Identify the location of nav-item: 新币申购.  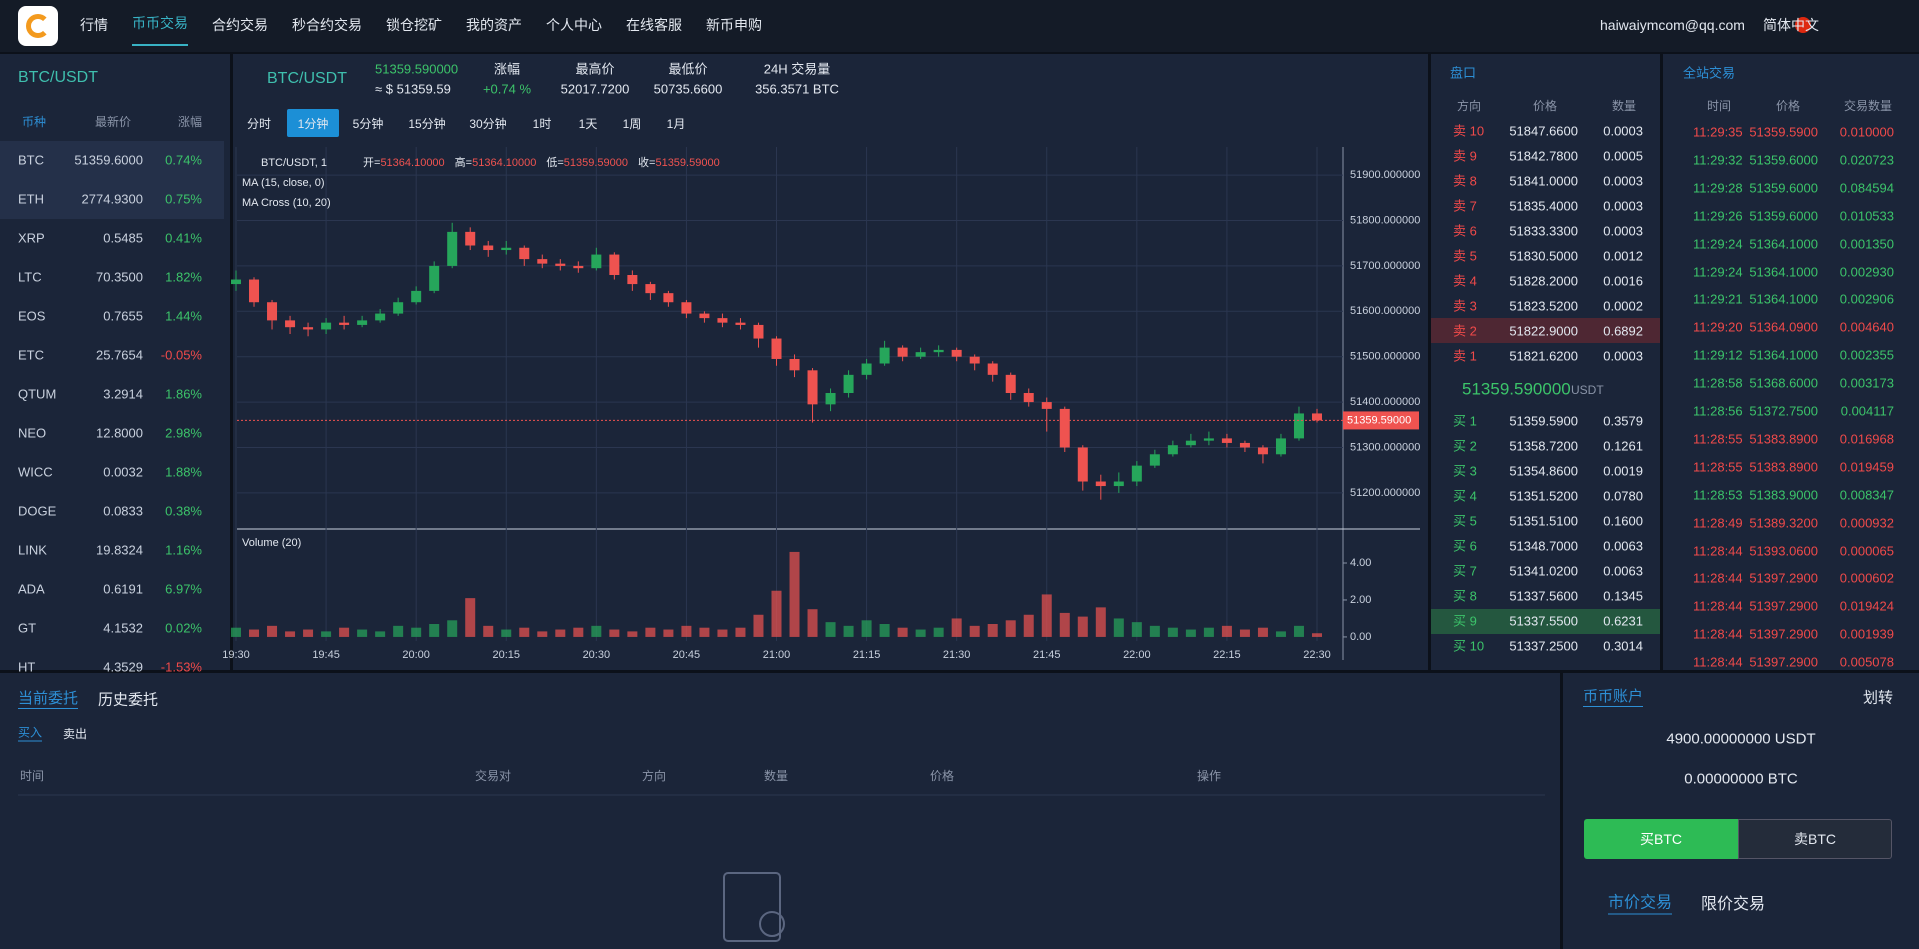
(734, 25).